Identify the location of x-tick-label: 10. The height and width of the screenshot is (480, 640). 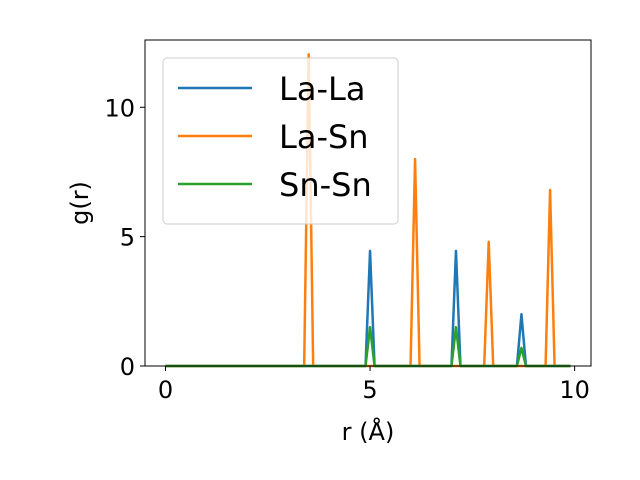
(574, 390).